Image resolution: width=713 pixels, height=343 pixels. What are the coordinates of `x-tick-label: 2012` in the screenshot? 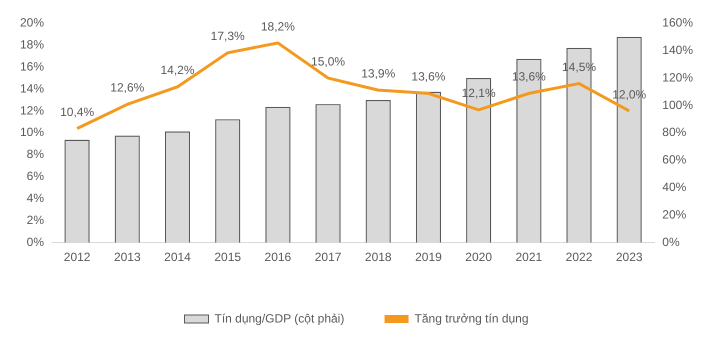 It's located at (77, 257).